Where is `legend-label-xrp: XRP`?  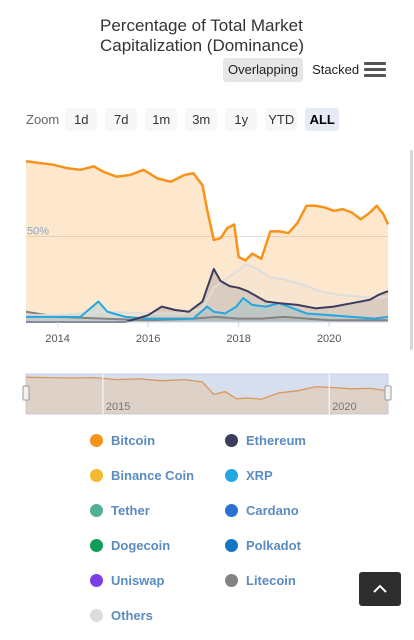 legend-label-xrp: XRP is located at coordinates (259, 475).